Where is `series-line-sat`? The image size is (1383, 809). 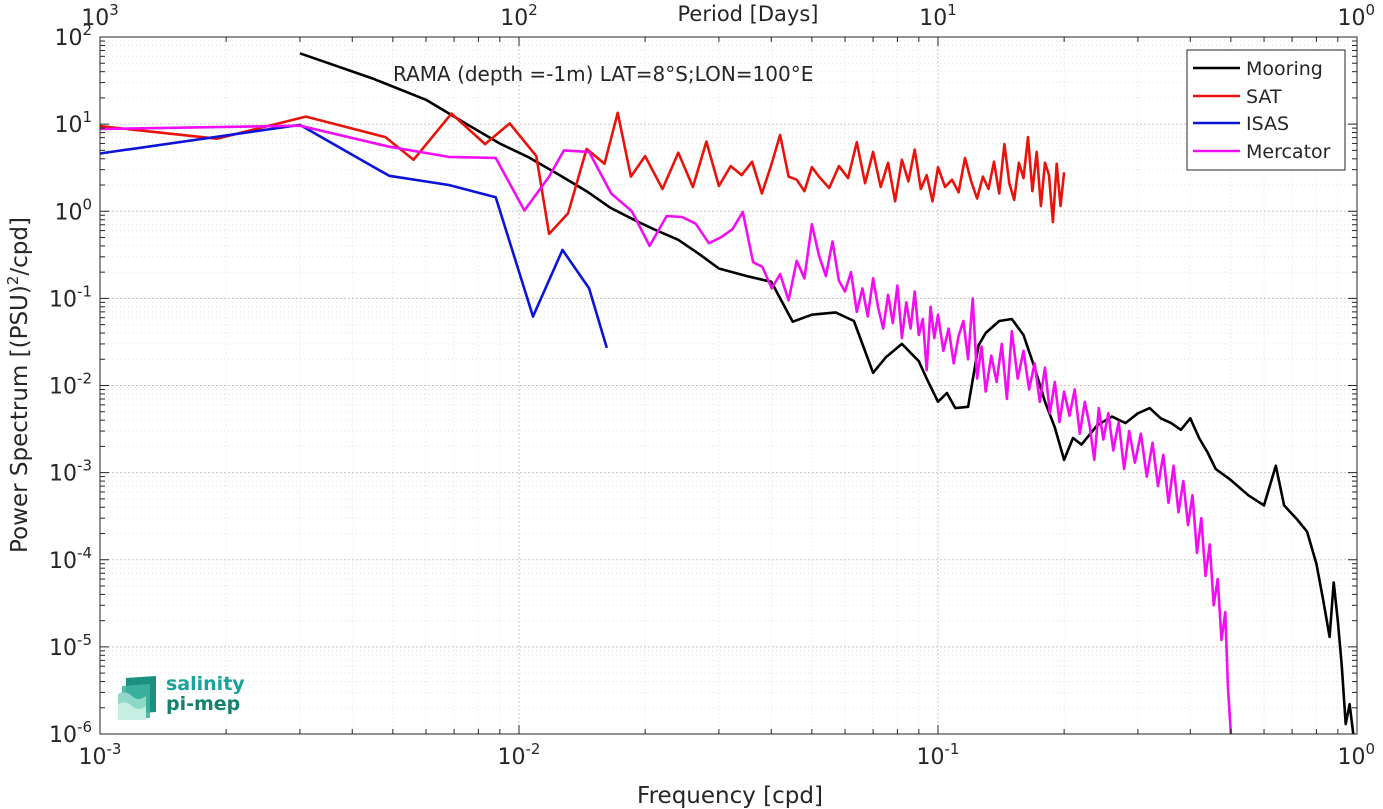 series-line-sat is located at coordinates (582, 173).